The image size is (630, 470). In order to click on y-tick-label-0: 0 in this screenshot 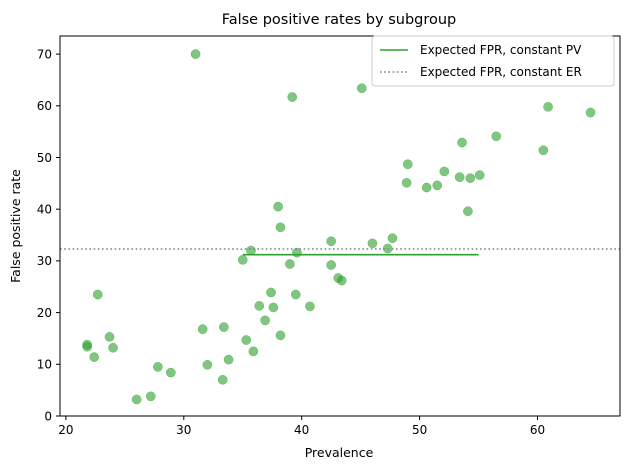, I will do `click(48, 416)`.